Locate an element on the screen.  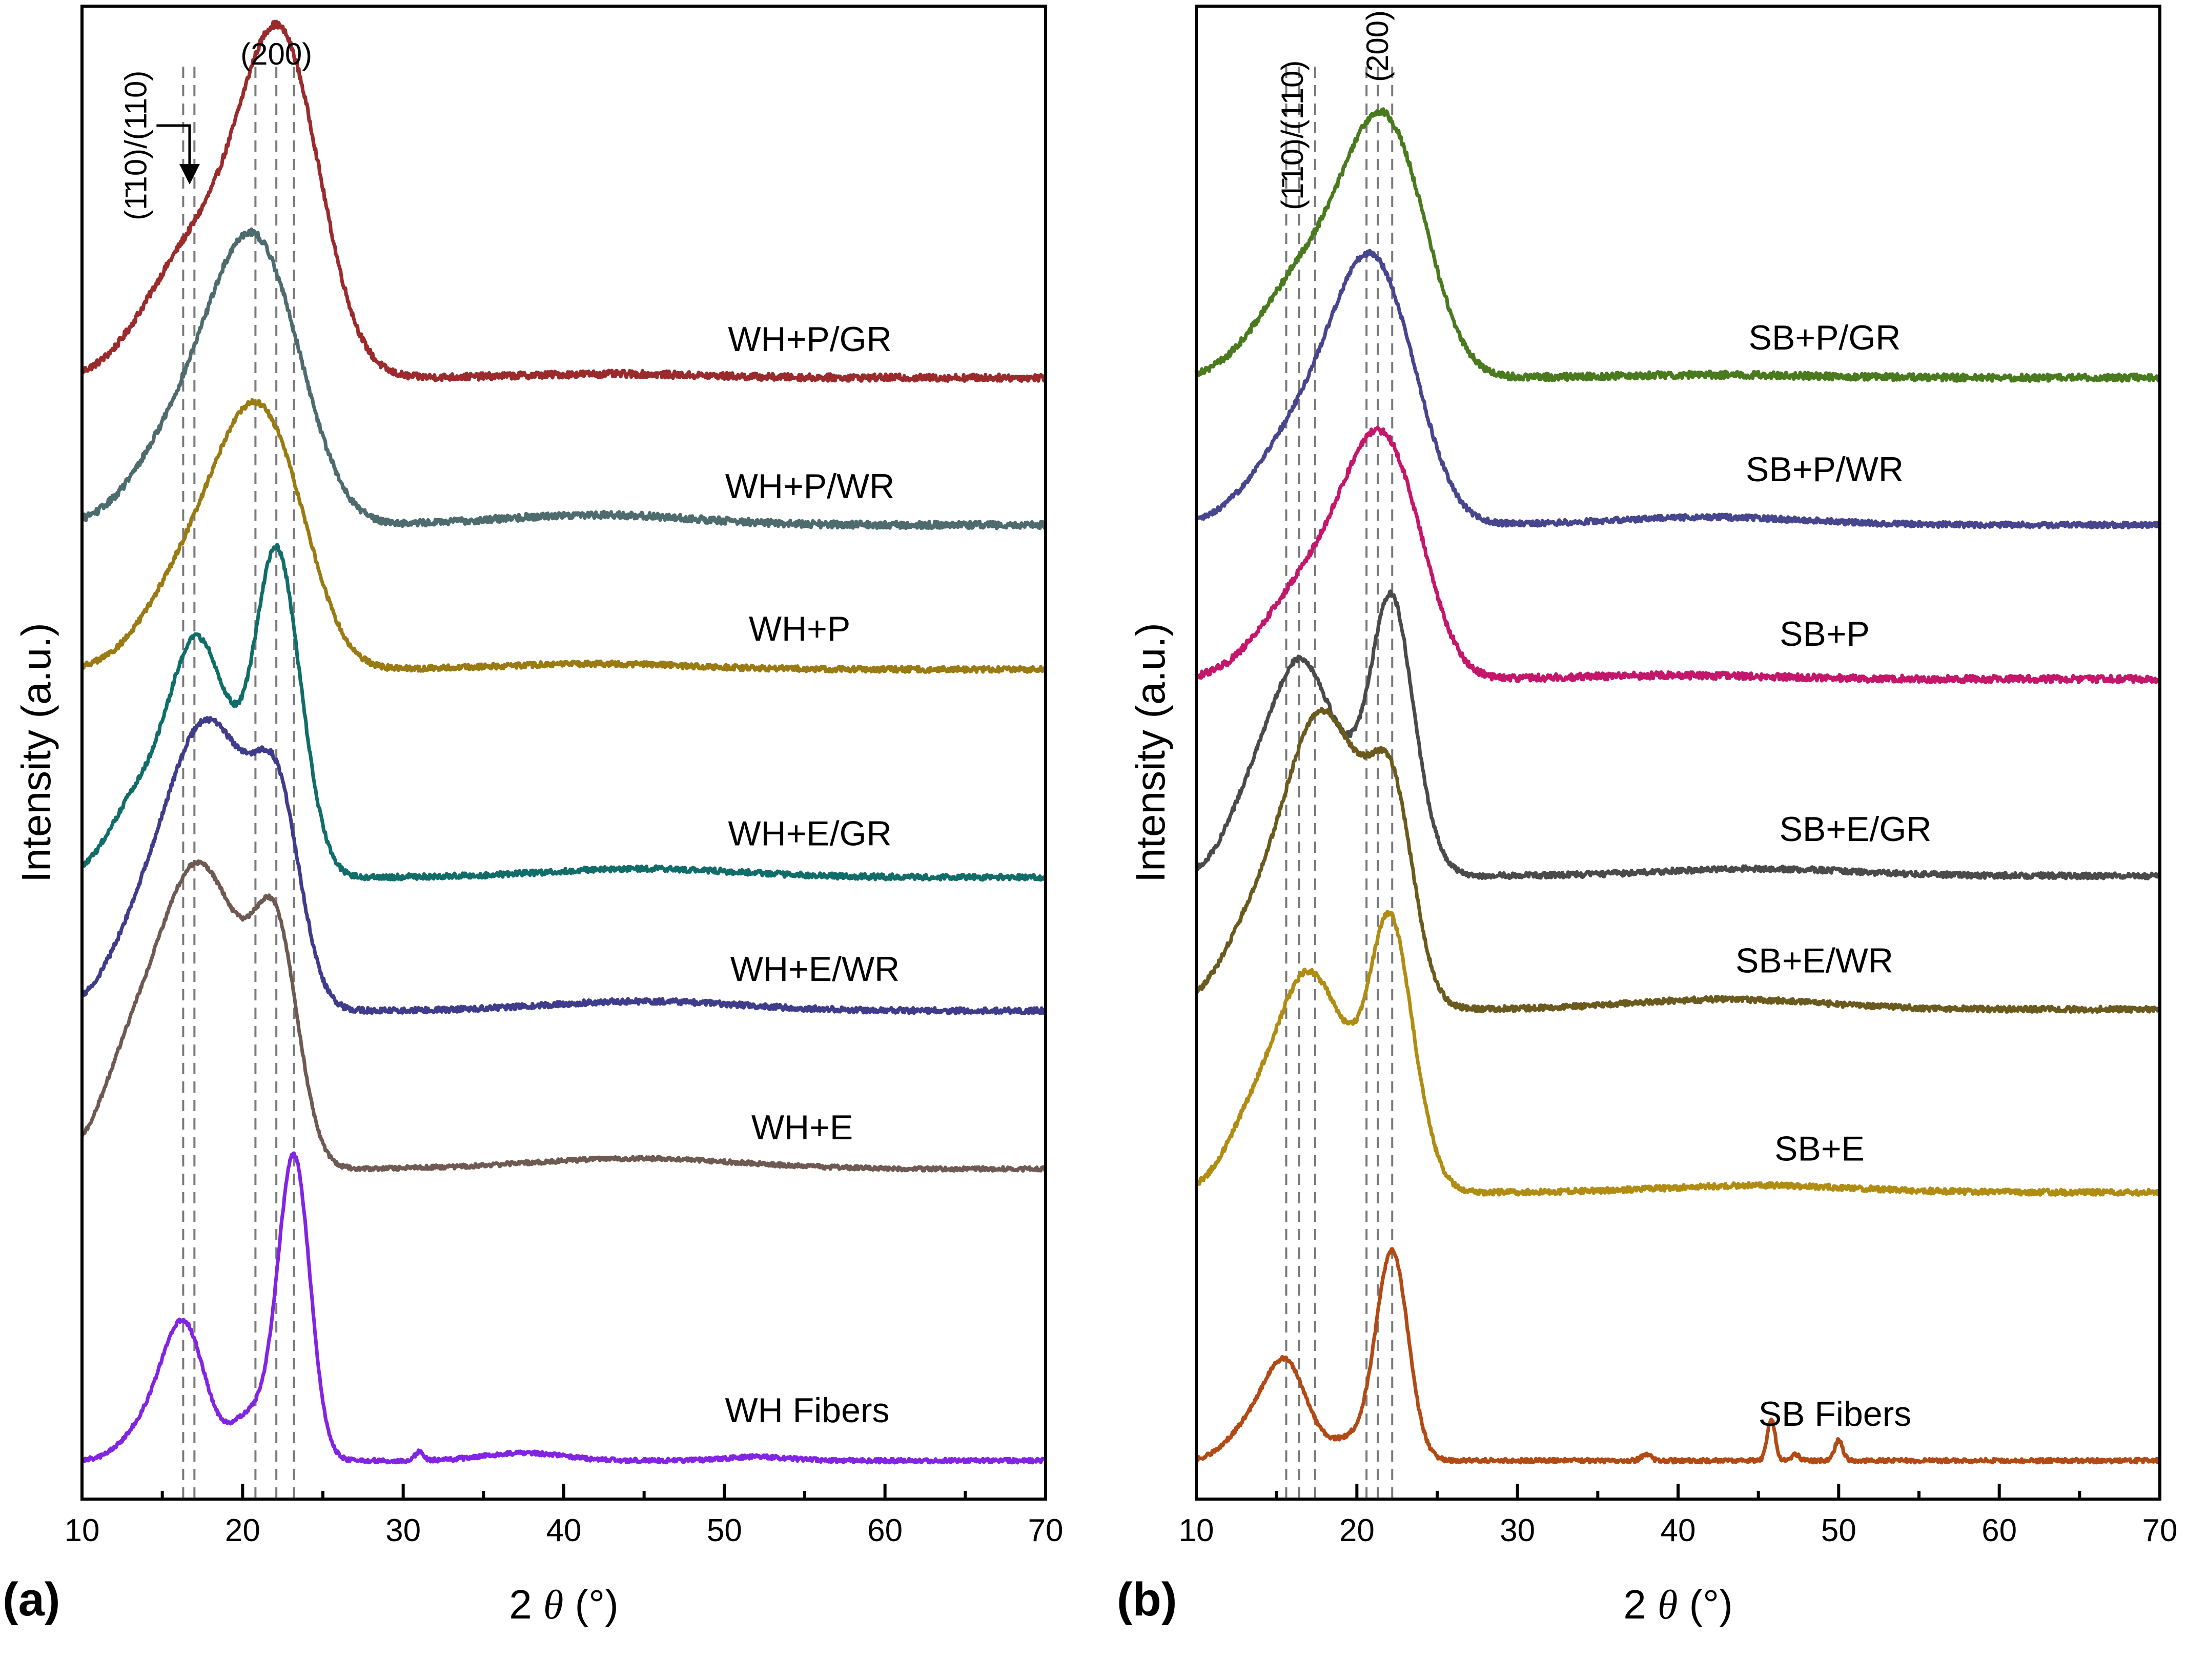
series-line-sb-e-gr is located at coordinates (1678, 734).